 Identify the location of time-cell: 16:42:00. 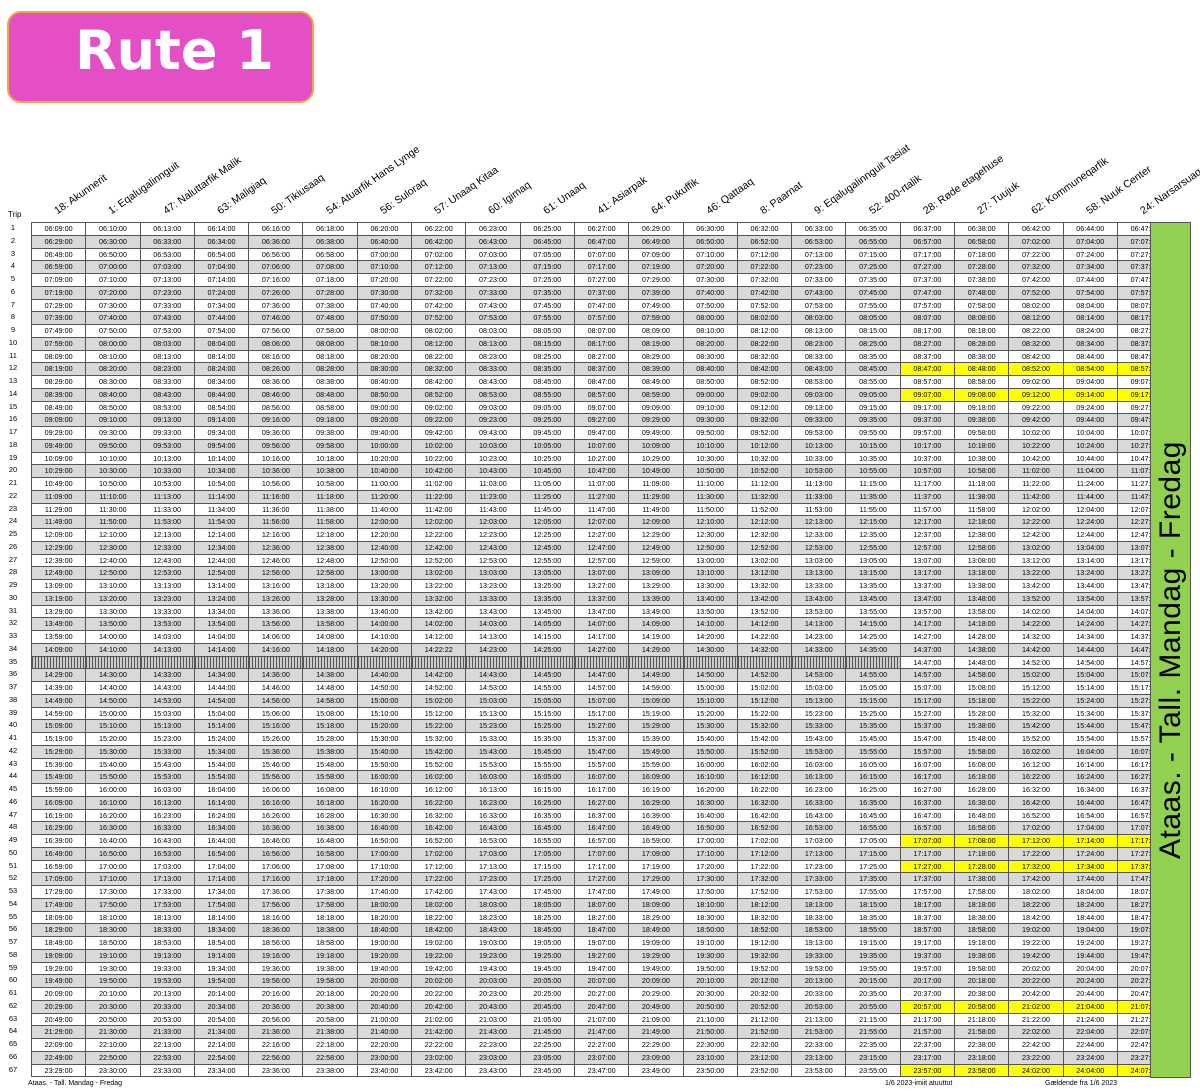
(764, 815).